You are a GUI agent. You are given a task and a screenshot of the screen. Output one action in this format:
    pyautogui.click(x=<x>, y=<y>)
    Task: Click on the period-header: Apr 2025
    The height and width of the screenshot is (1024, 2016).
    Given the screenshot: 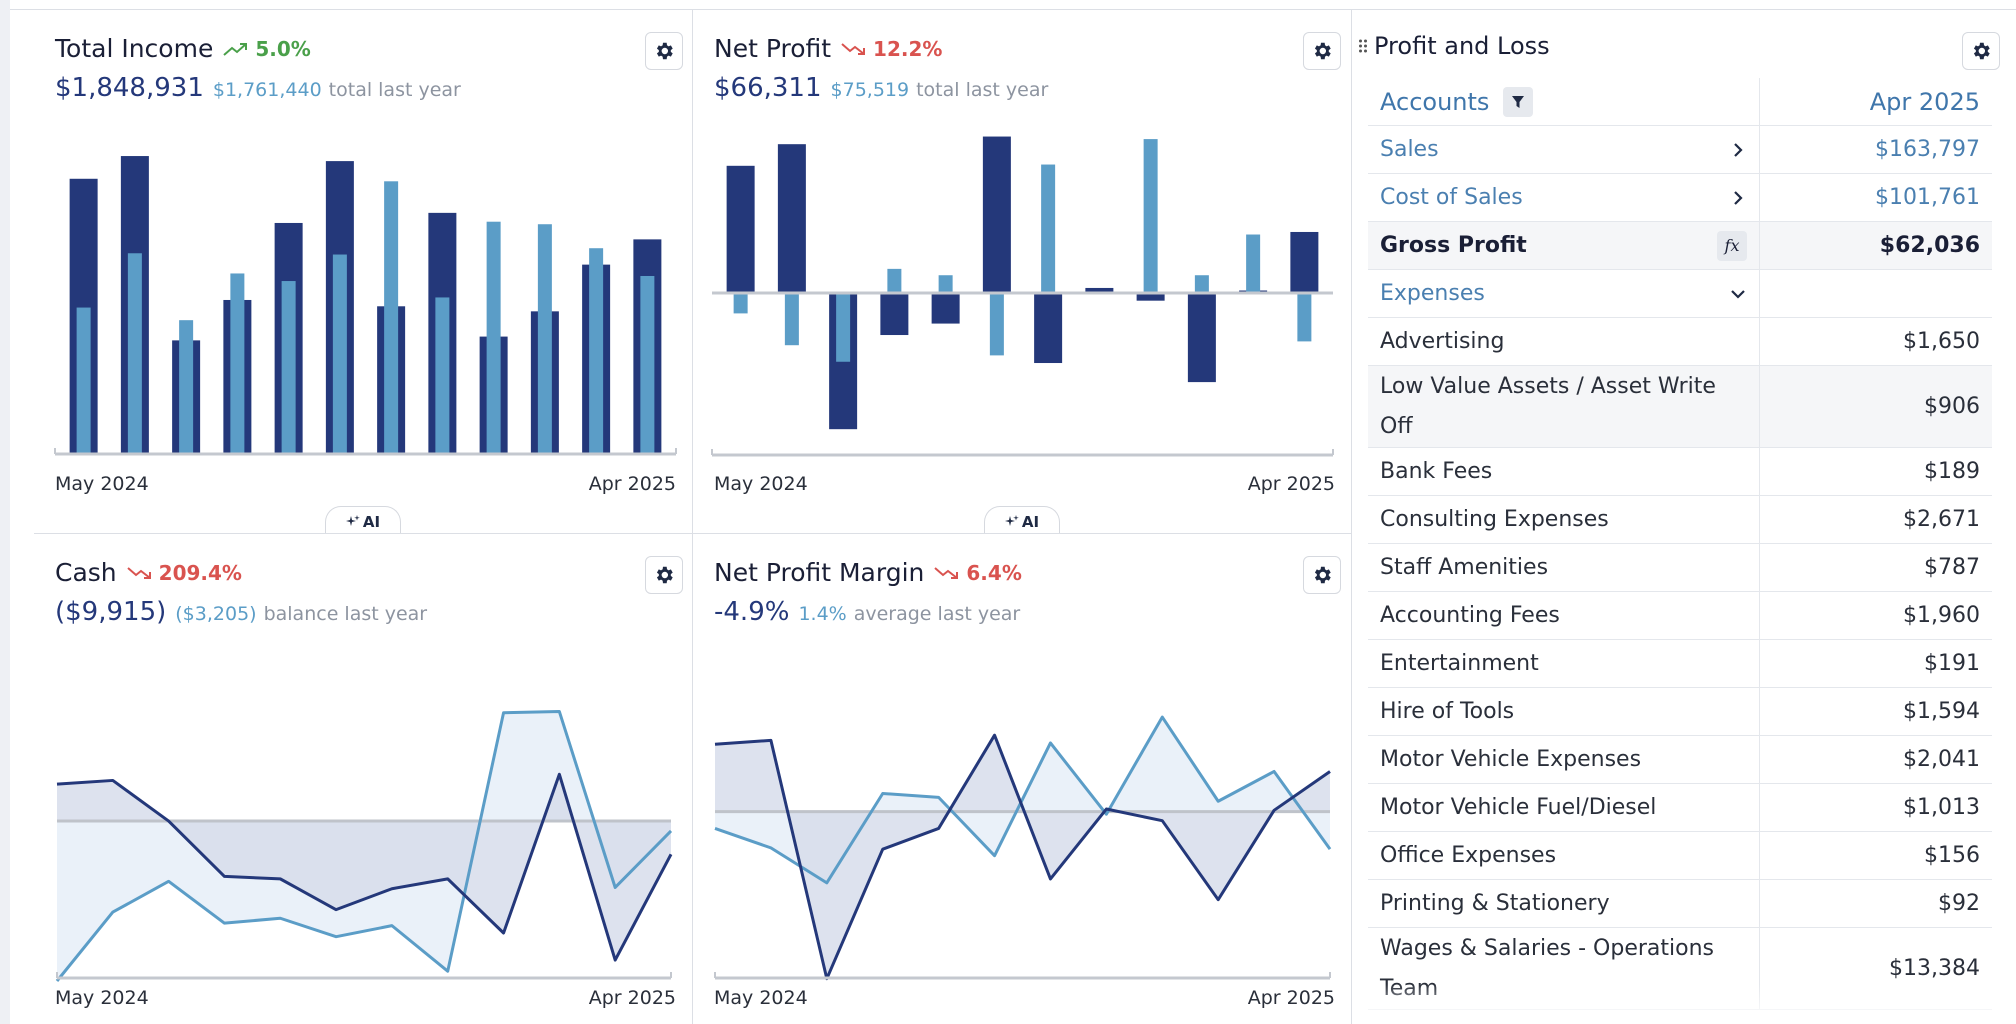 What is the action you would take?
    pyautogui.click(x=1924, y=101)
    